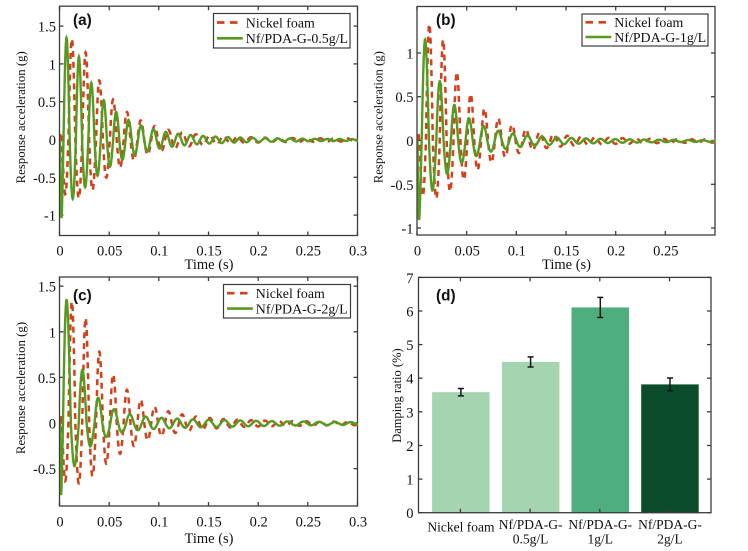  I want to click on svg-text: (a), so click(82, 20).